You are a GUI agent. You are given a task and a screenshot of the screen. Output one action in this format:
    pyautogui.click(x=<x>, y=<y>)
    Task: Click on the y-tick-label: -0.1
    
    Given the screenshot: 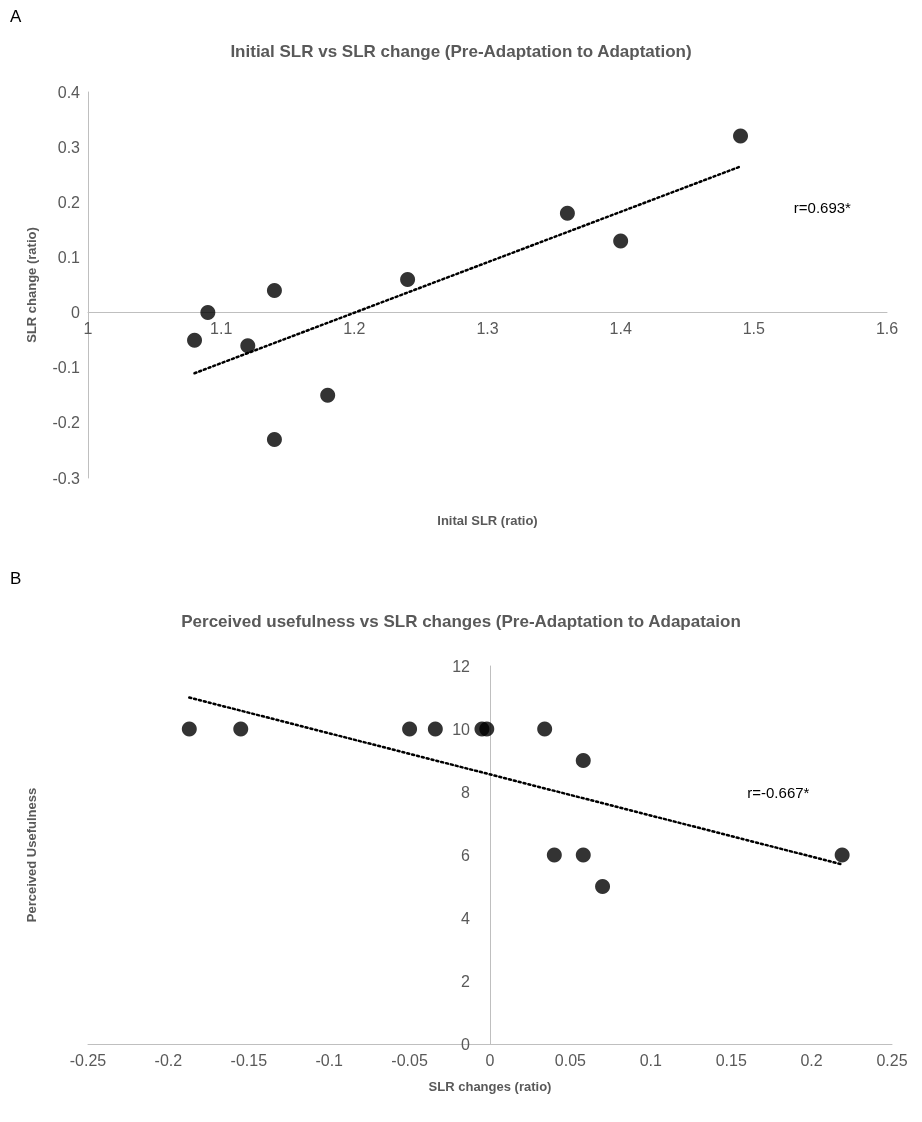 What is the action you would take?
    pyautogui.click(x=66, y=368)
    